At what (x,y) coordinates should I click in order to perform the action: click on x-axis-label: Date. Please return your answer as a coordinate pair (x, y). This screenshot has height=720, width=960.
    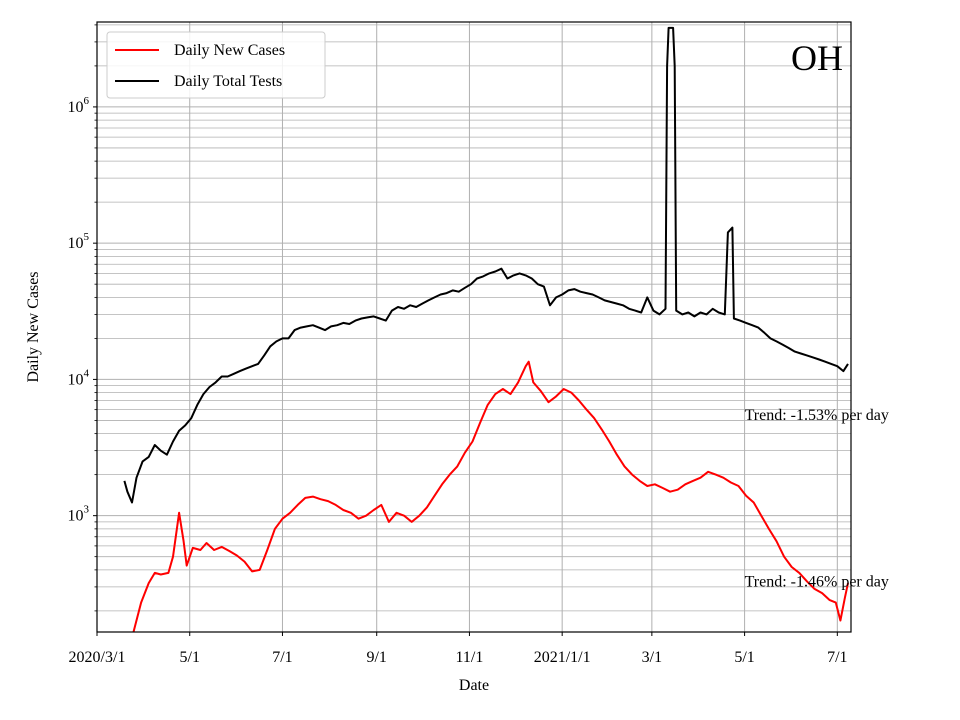
    Looking at the image, I should click on (474, 685).